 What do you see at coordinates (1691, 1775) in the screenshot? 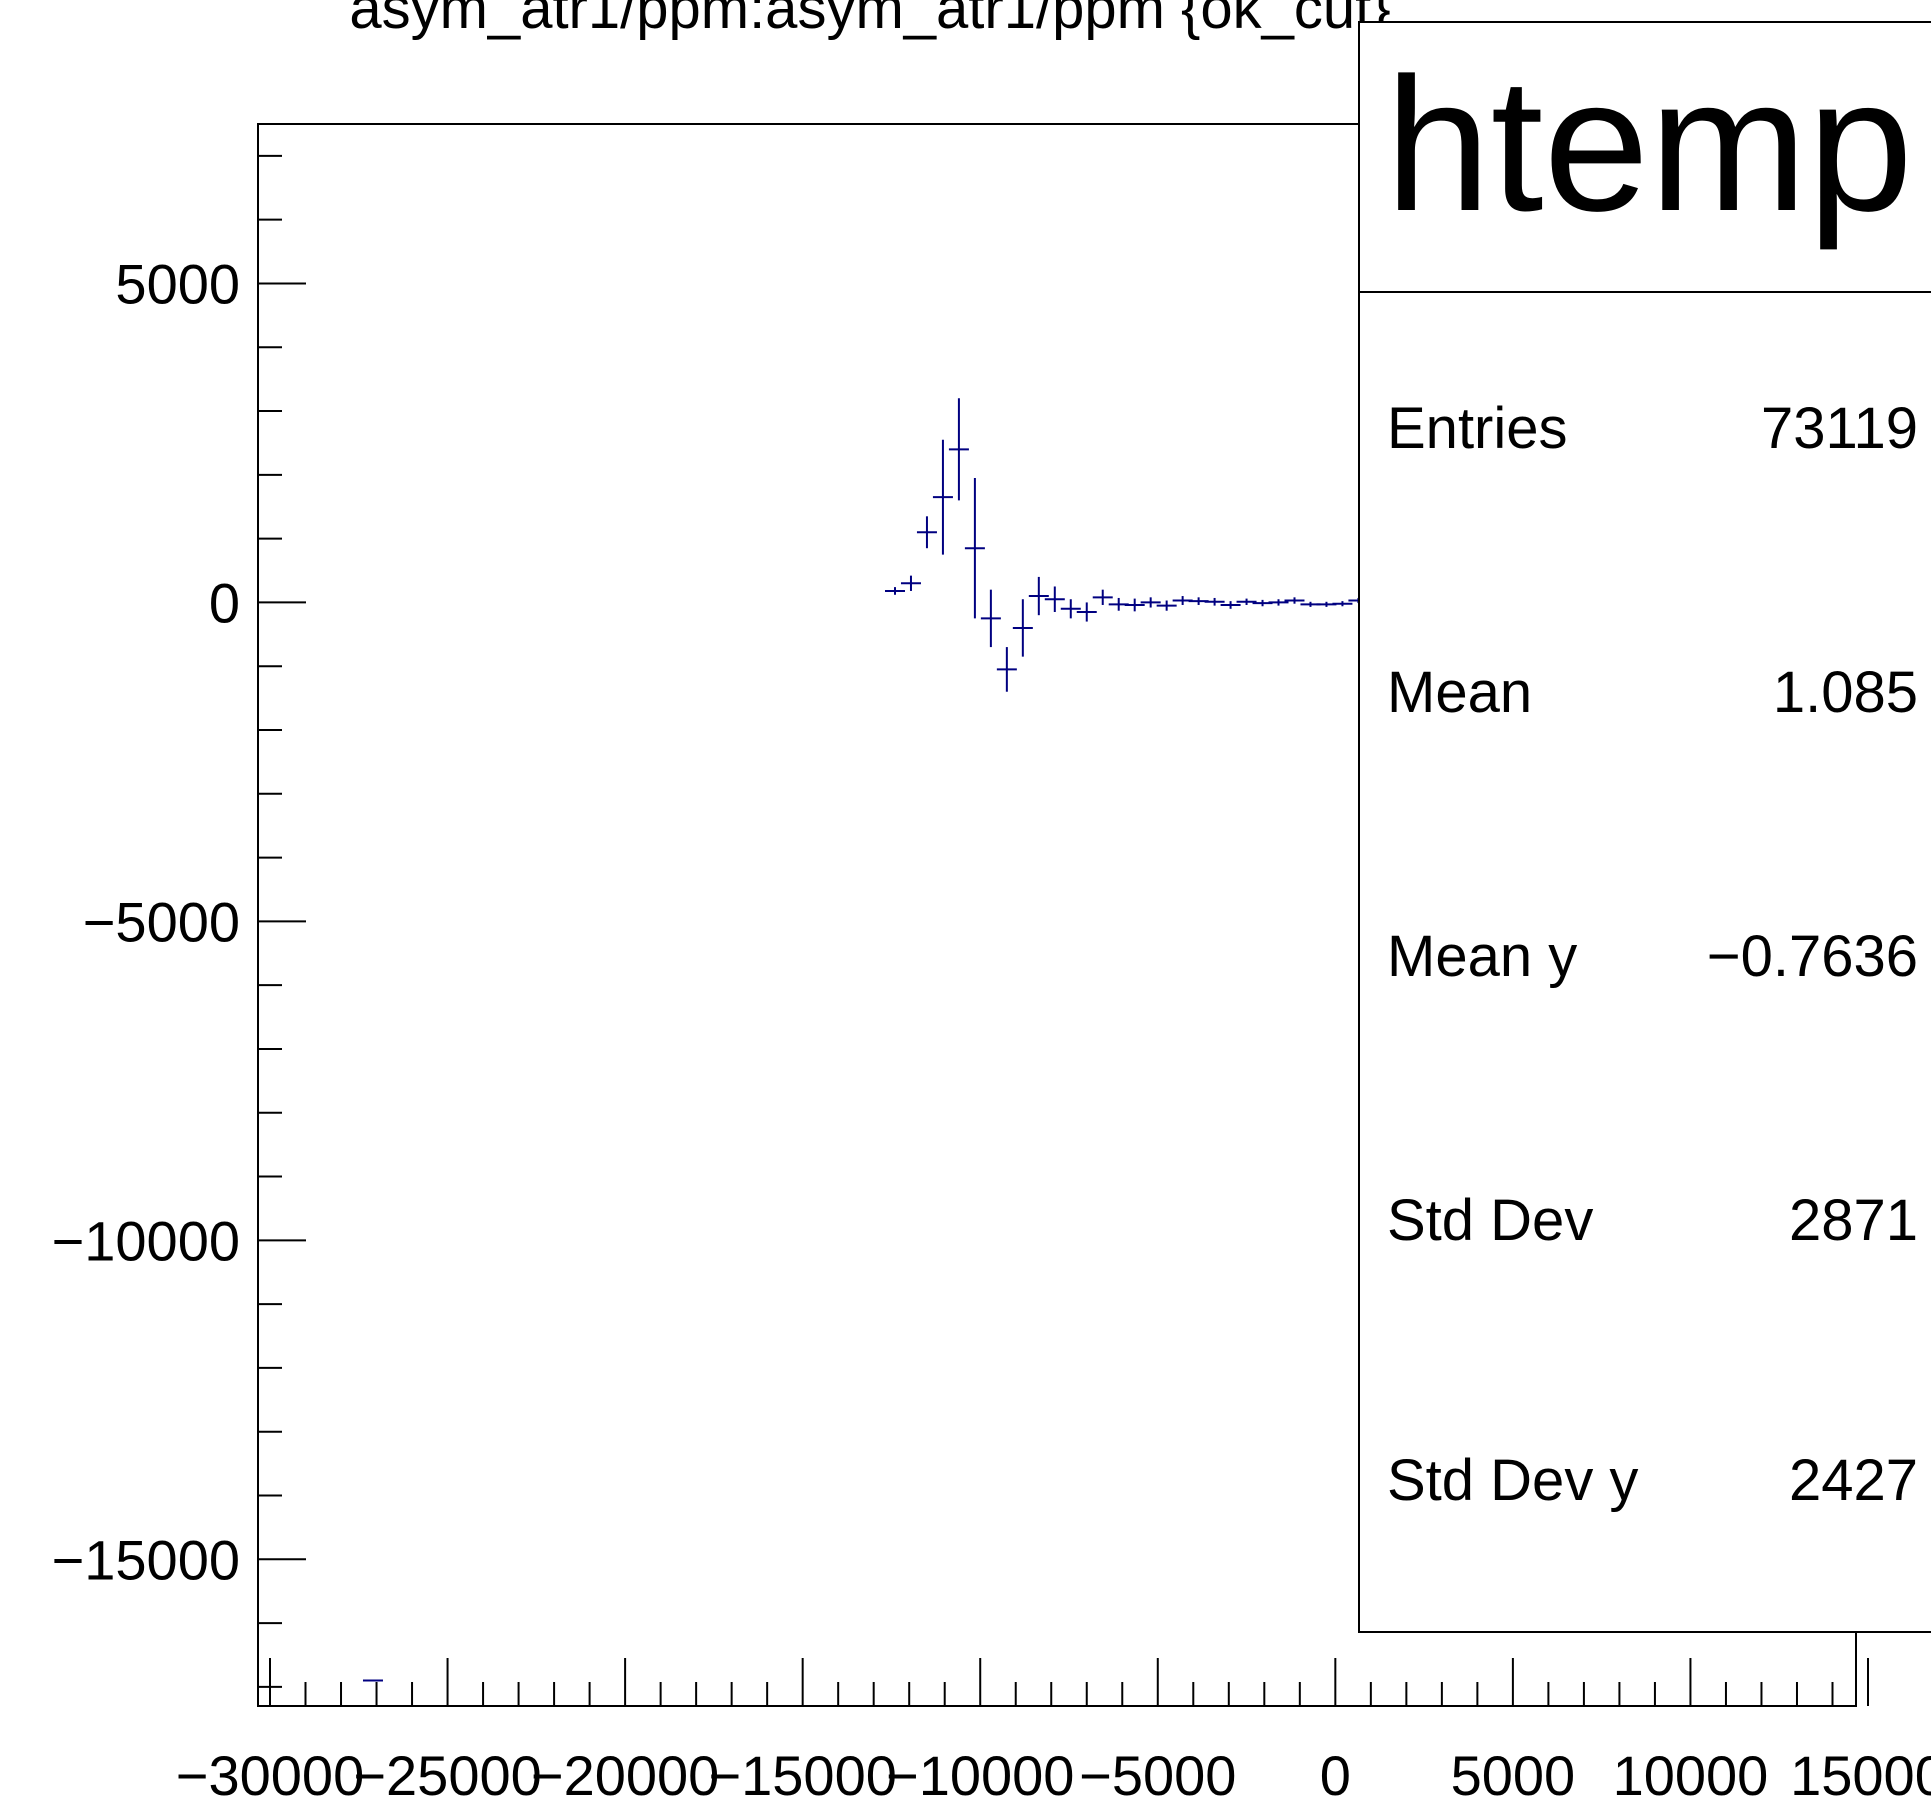
I see `x-tick-label: 10000` at bounding box center [1691, 1775].